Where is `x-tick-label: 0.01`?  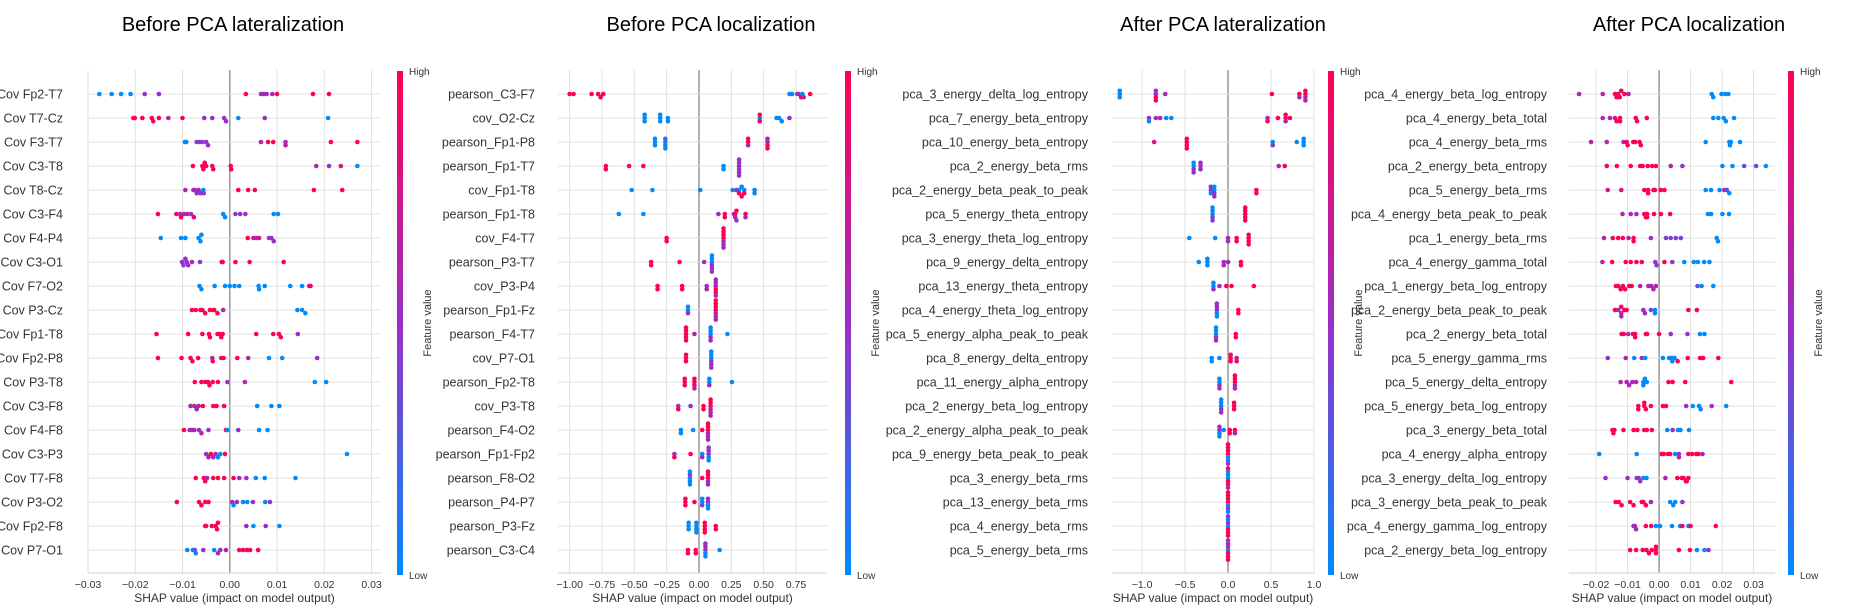 x-tick-label: 0.01 is located at coordinates (1690, 585).